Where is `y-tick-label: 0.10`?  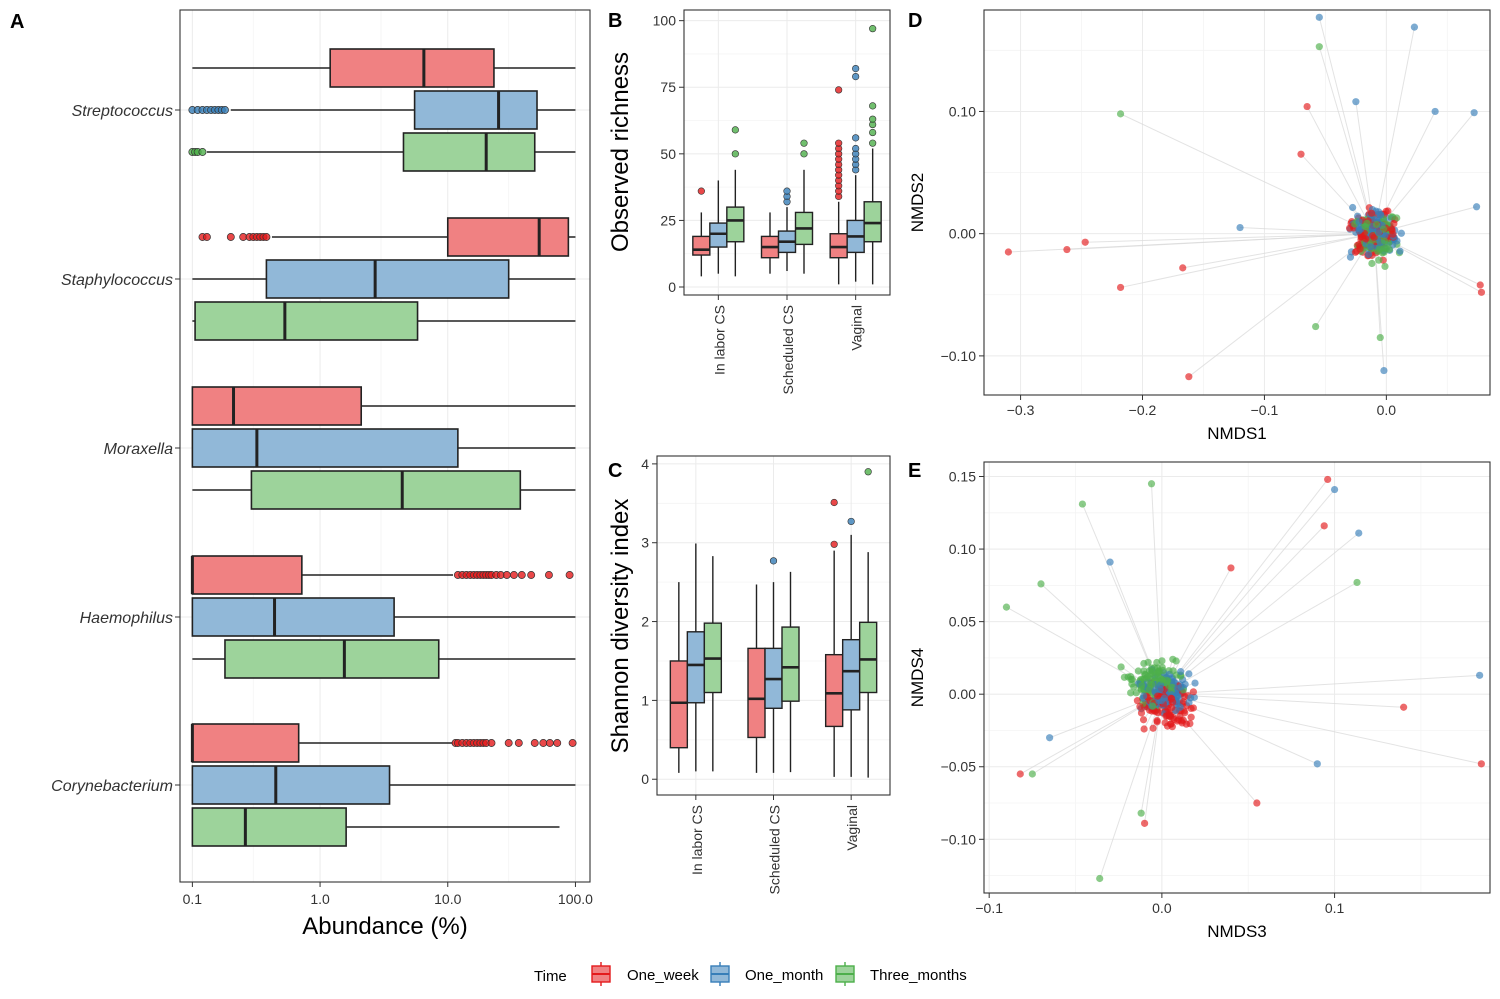
y-tick-label: 0.10 is located at coordinates (962, 111).